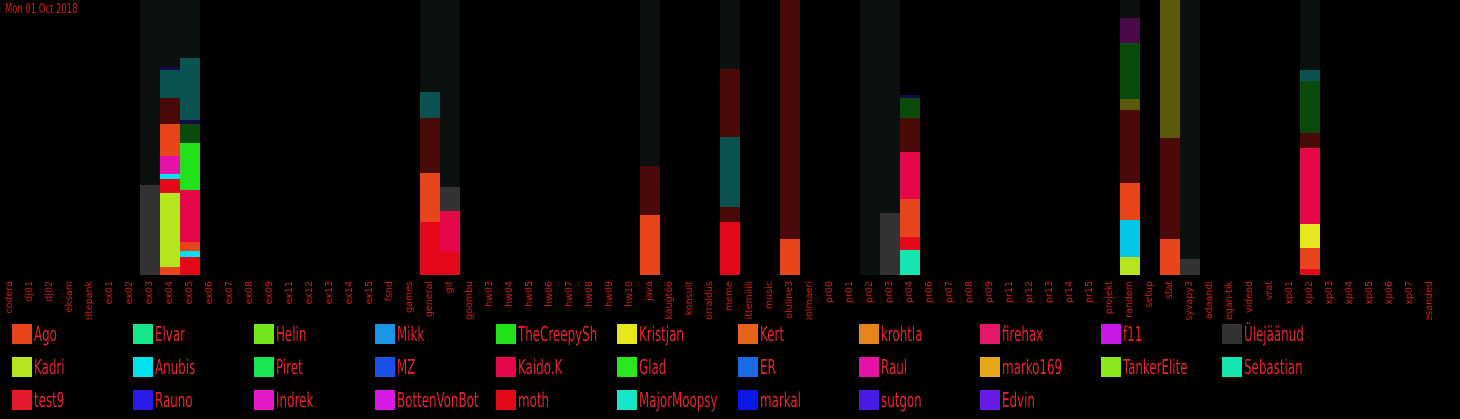 The width and height of the screenshot is (1460, 419). I want to click on x-tick-label-xp04: xp04, so click(1349, 293).